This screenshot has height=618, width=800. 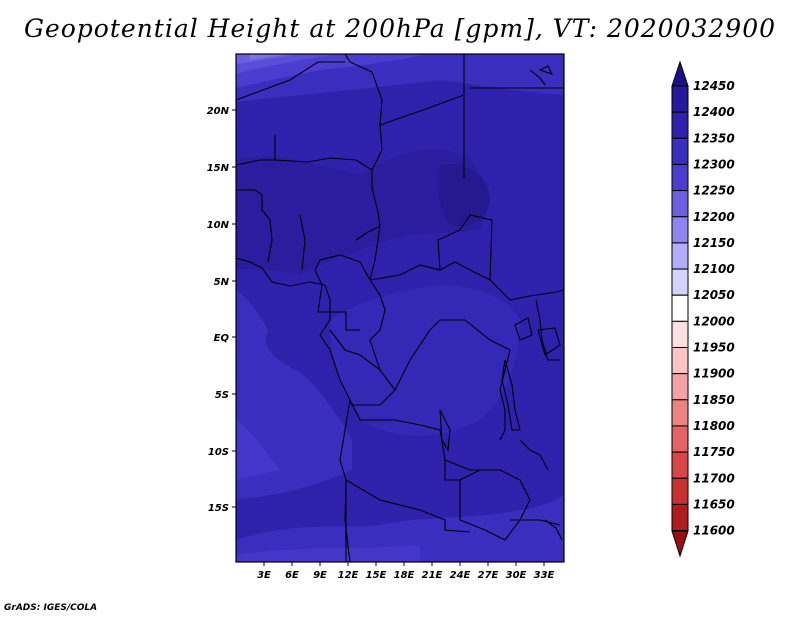 What do you see at coordinates (714, 191) in the screenshot?
I see `colorbar-label: 12250` at bounding box center [714, 191].